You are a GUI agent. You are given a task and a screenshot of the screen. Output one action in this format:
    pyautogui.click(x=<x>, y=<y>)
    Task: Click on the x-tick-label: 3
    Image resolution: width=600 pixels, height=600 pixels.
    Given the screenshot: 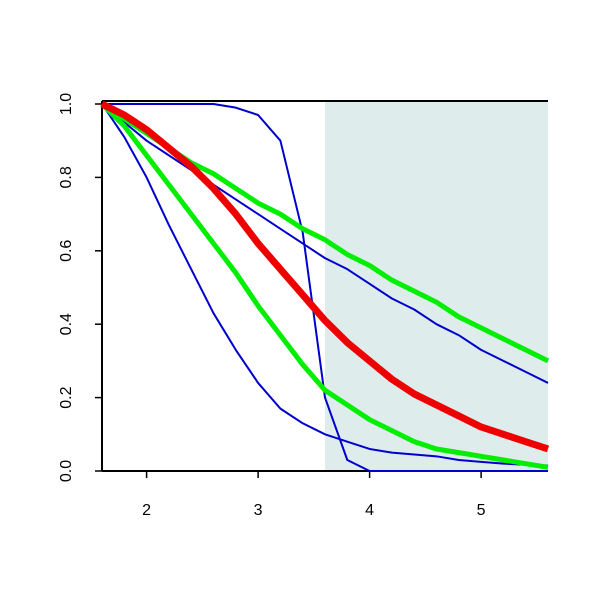 What is the action you would take?
    pyautogui.click(x=258, y=510)
    